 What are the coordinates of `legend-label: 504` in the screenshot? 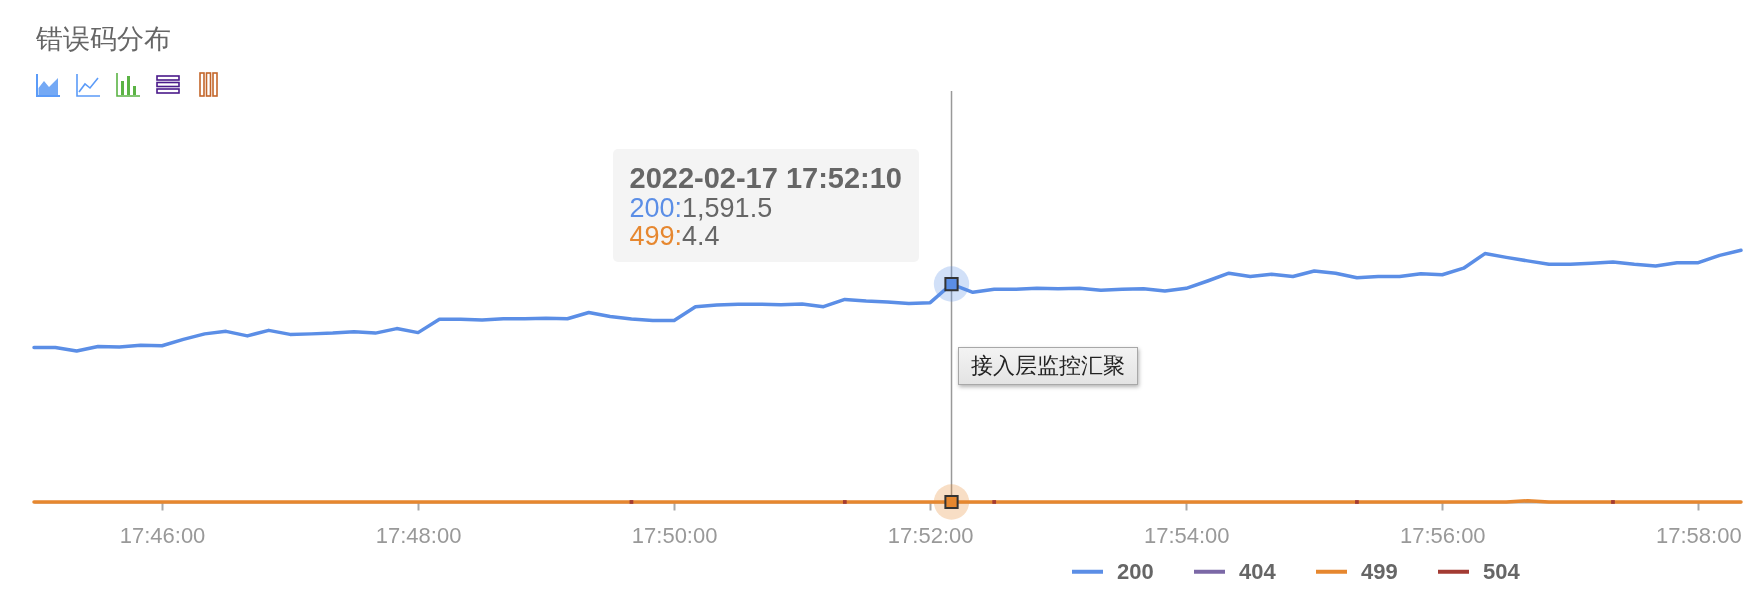 It's located at (1502, 571).